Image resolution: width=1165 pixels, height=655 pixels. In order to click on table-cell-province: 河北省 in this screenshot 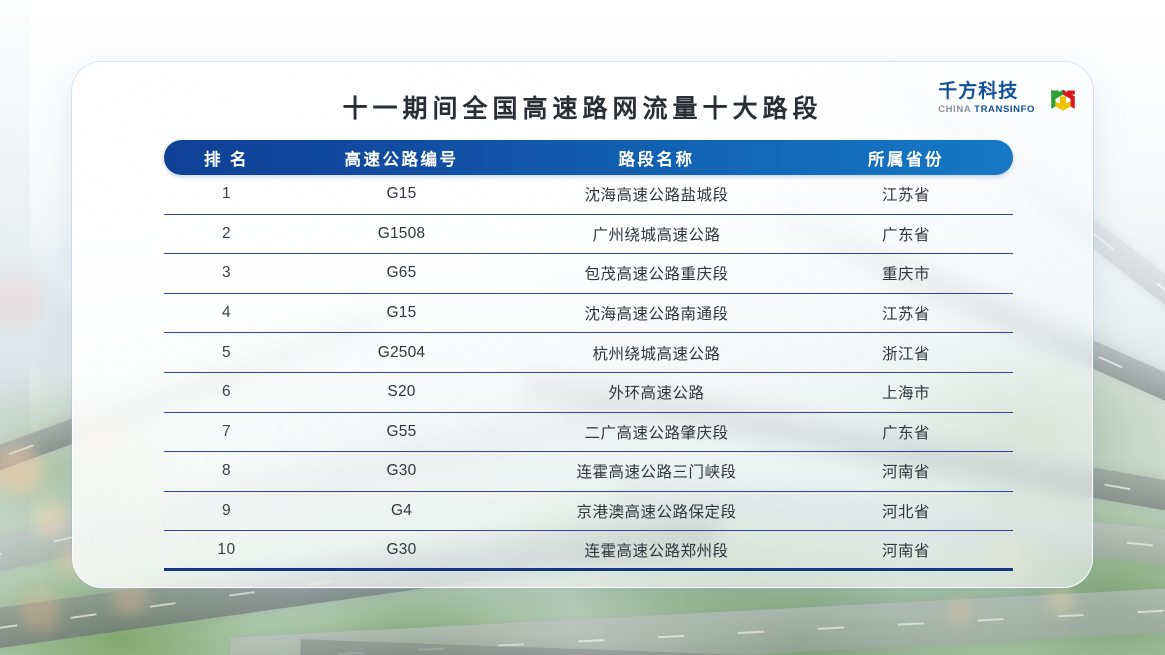, I will do `click(905, 513)`.